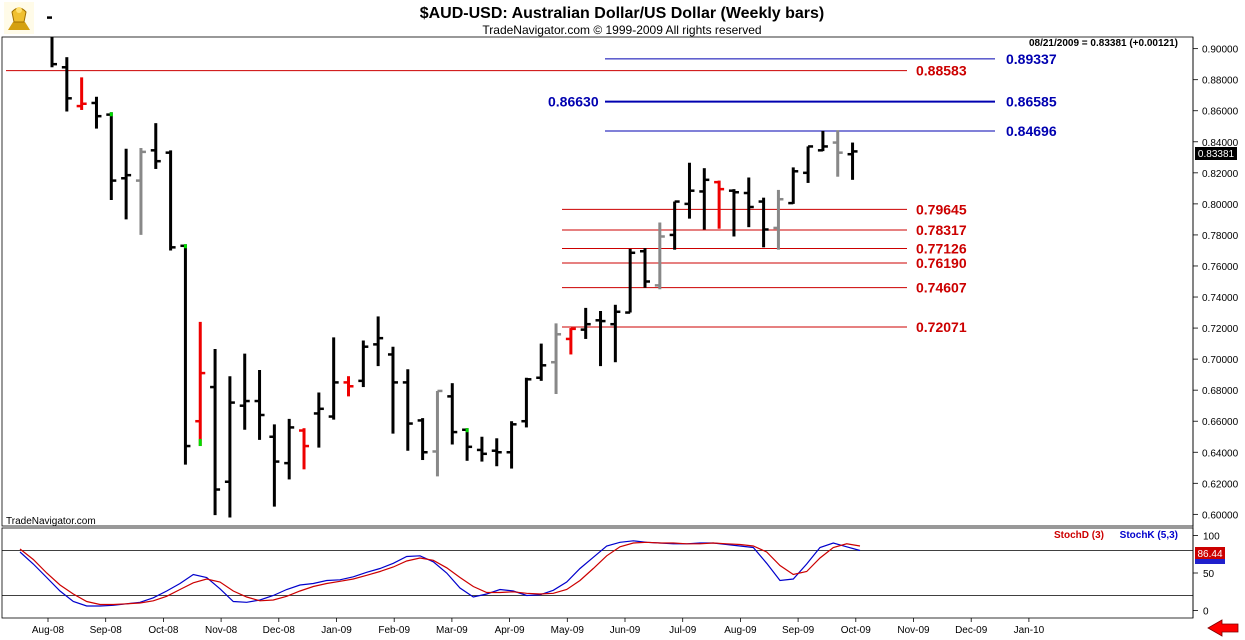 This screenshot has height=640, width=1245. I want to click on date-tick-label: Dec-09, so click(971, 630).